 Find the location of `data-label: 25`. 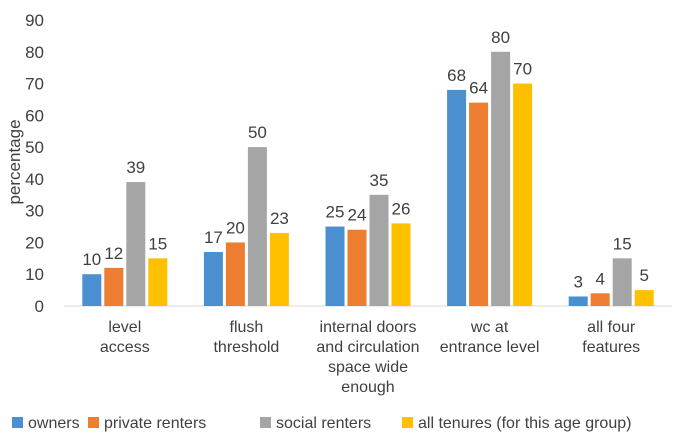

data-label: 25 is located at coordinates (335, 212).